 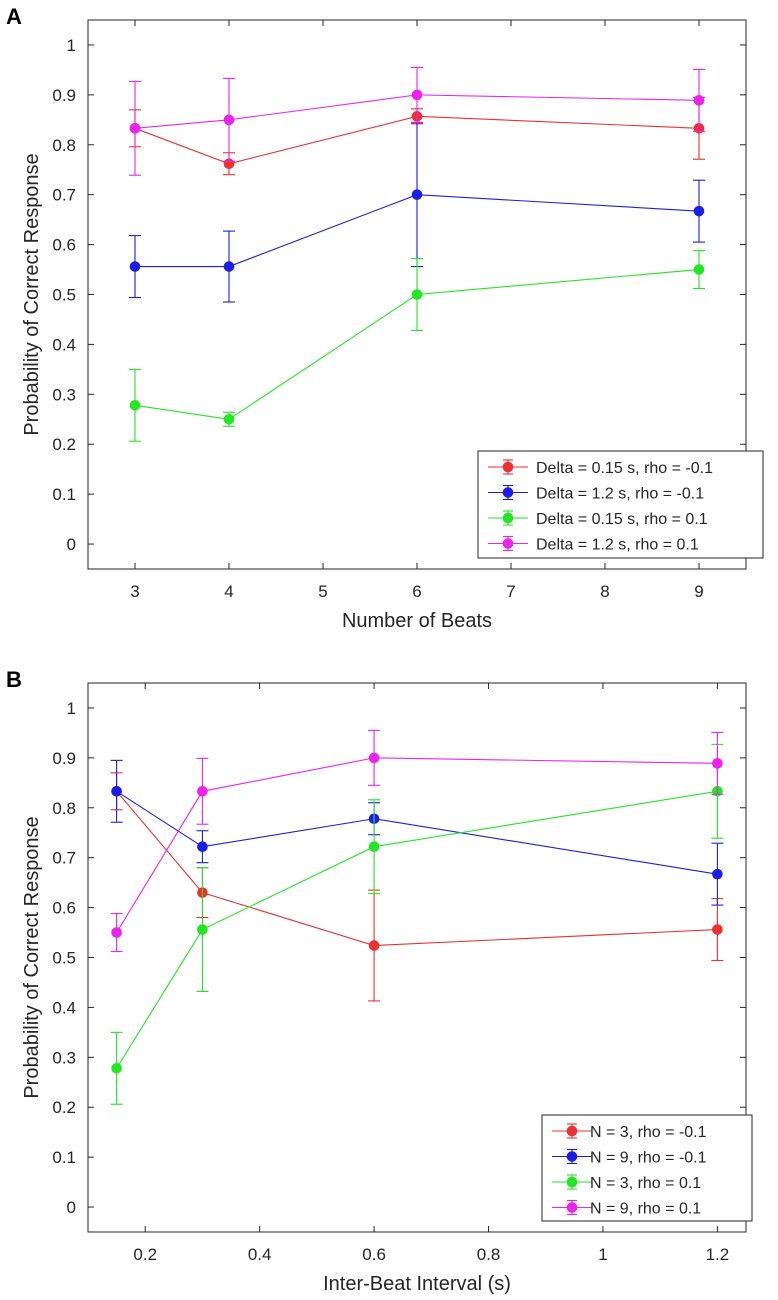 I want to click on legend-entry: N = 9, rho = 0.1, so click(x=626, y=1208).